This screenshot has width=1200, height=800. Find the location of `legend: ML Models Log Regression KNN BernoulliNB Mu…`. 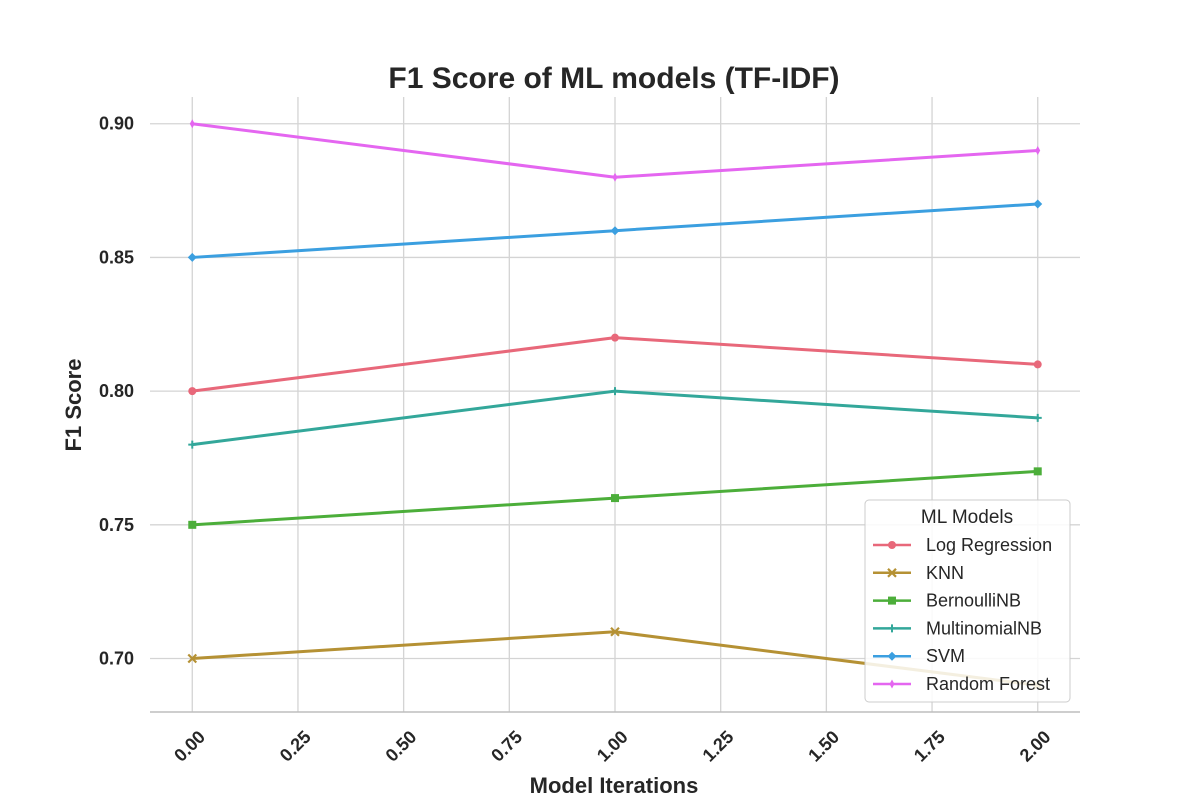

legend: ML Models Log Regression KNN BernoulliNB Mu… is located at coordinates (967, 601).